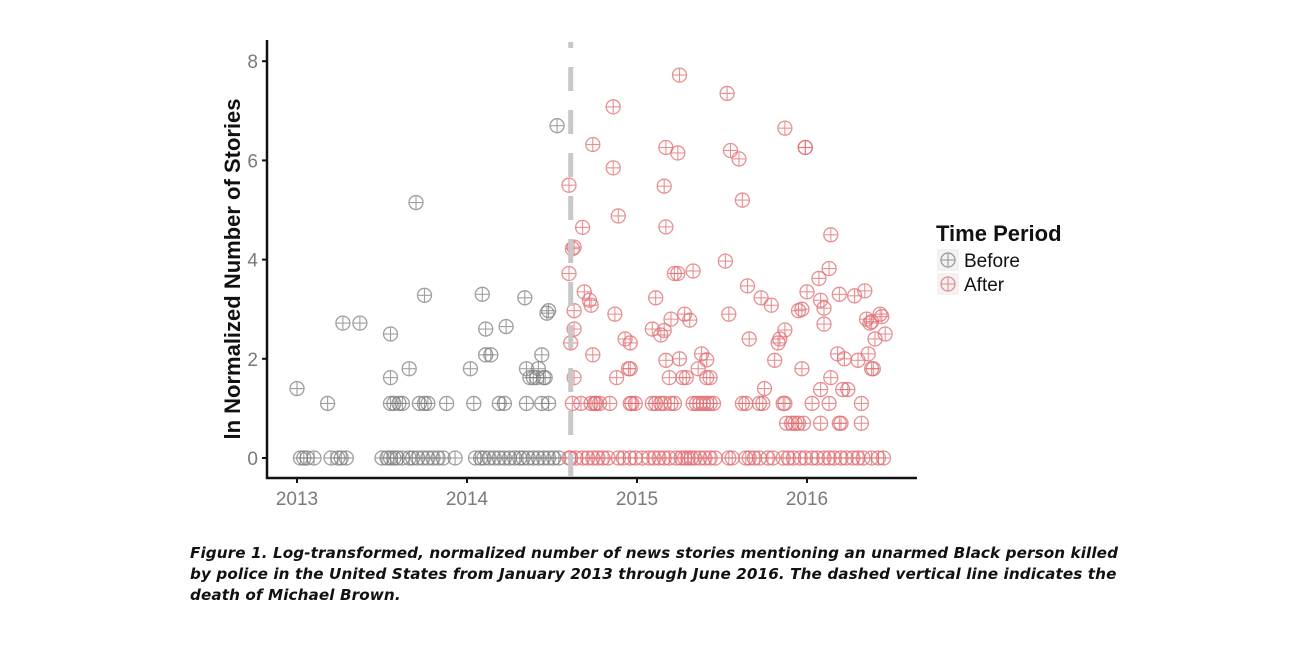 The width and height of the screenshot is (1311, 646). I want to click on legend-item-after: After, so click(971, 284).